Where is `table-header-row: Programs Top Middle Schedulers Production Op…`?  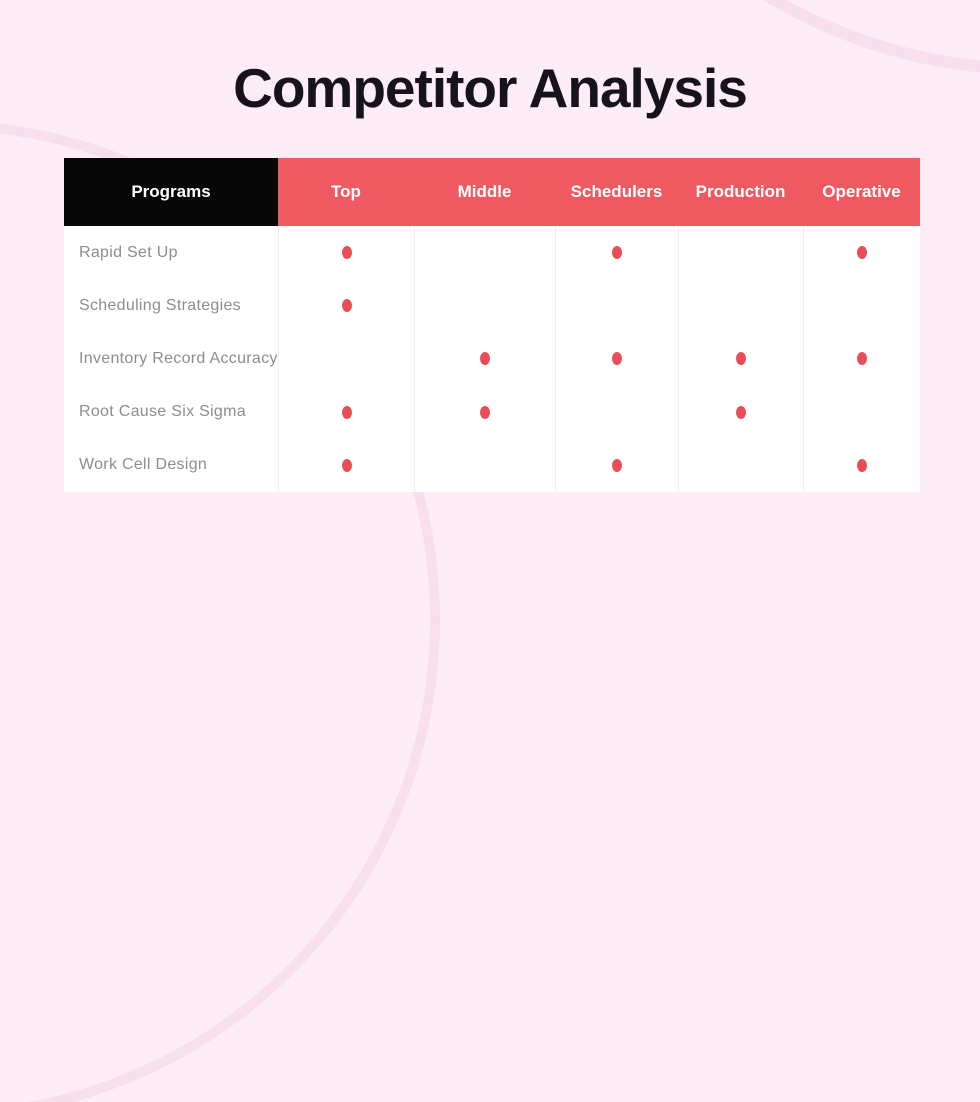 table-header-row: Programs Top Middle Schedulers Production Op… is located at coordinates (492, 192).